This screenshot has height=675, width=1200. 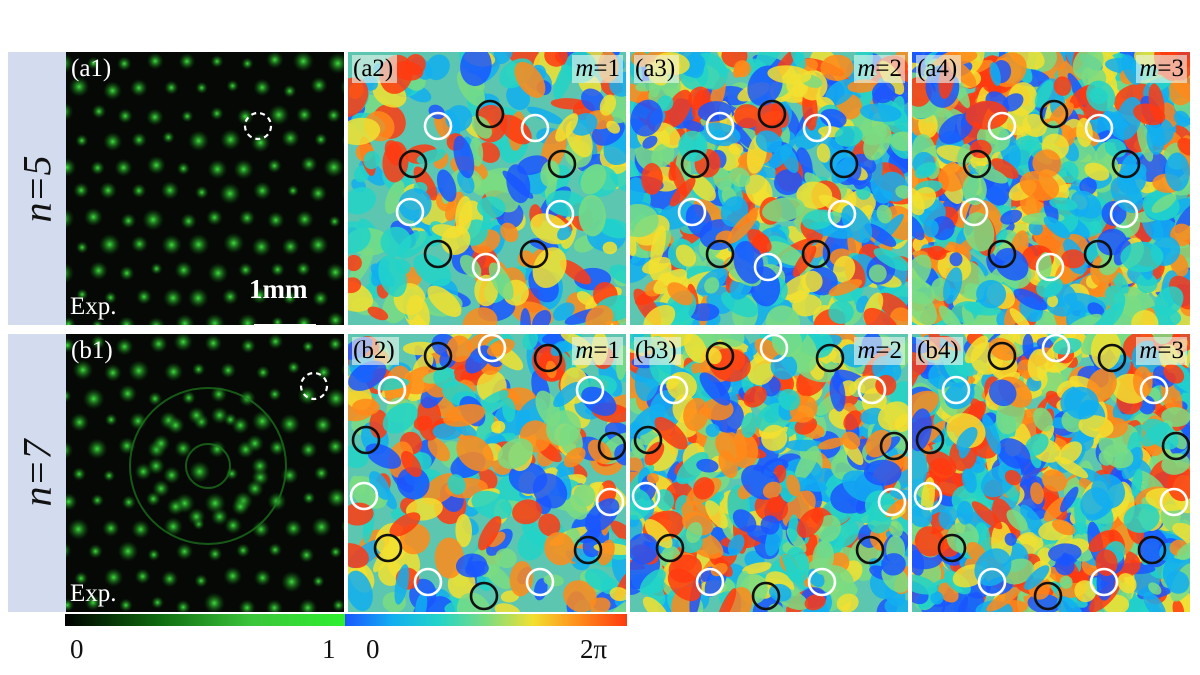 I want to click on m-label-b4: m=3, so click(x=1161, y=351).